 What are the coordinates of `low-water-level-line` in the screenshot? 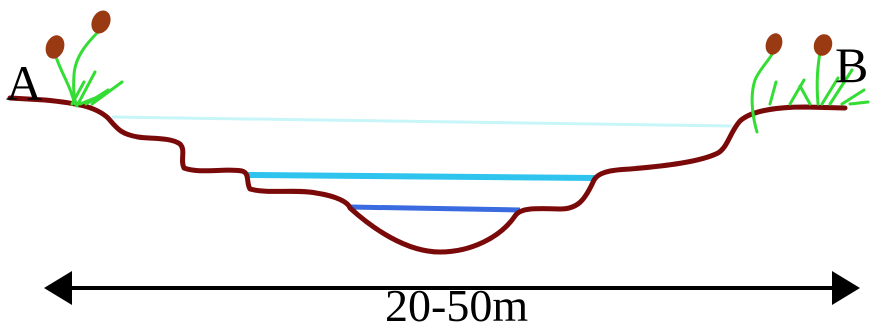 It's located at (435, 208).